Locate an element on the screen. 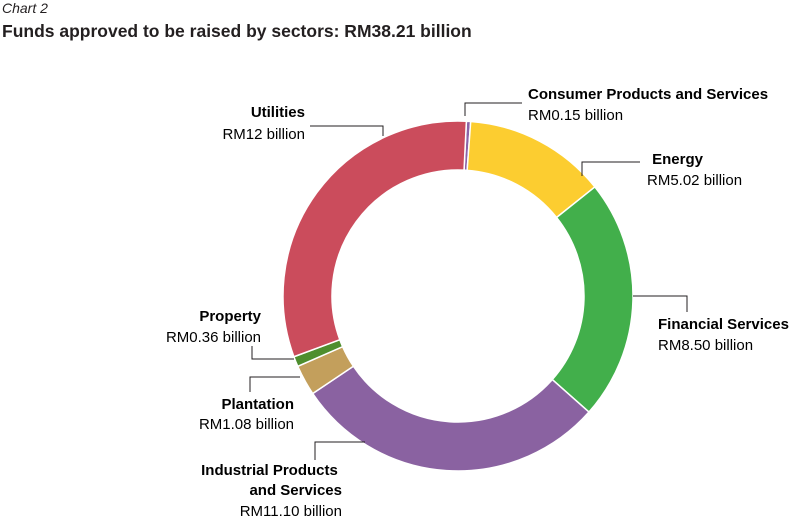  label-industrial-products-line2: and Services is located at coordinates (295, 490).